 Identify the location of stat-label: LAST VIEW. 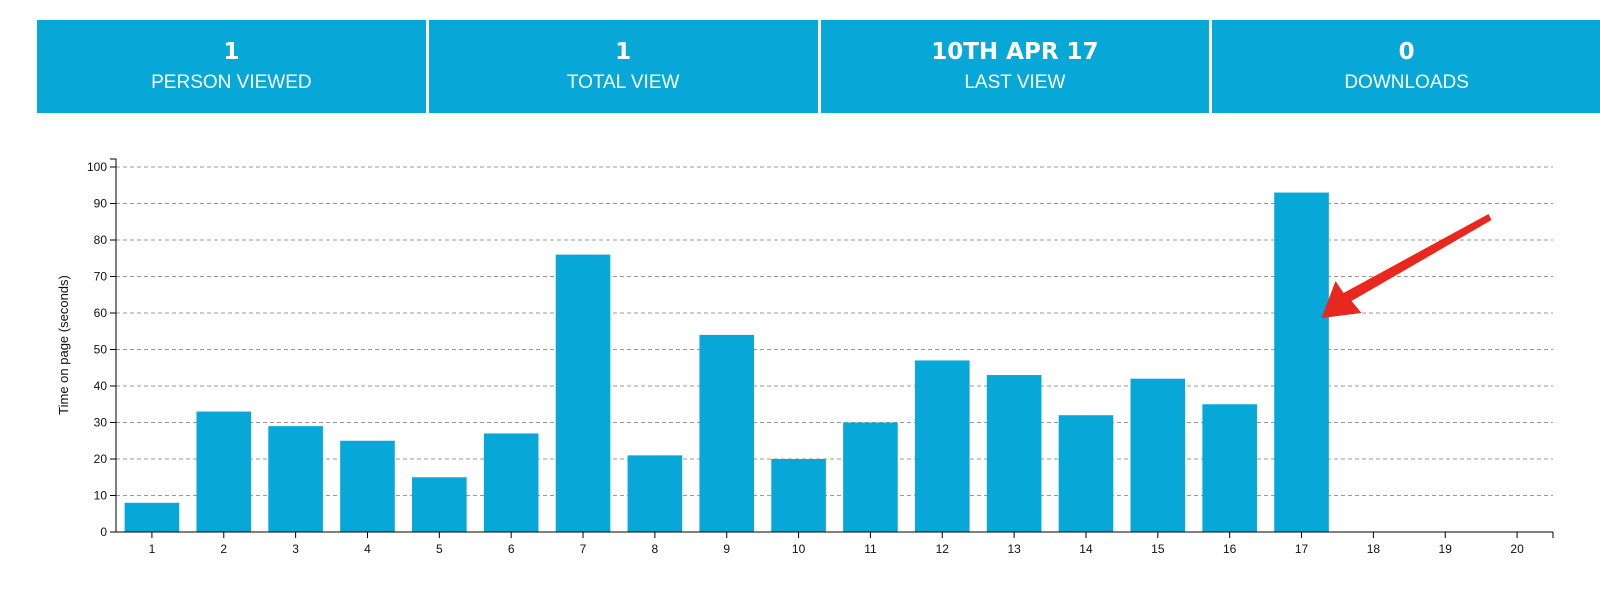
(1015, 82).